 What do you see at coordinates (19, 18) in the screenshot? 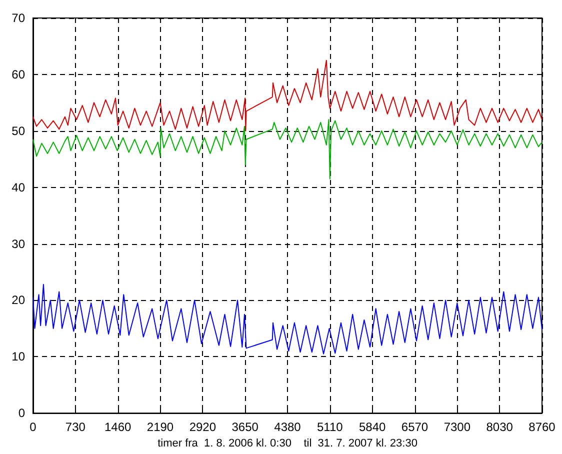
I see `y-tick-label: 70` at bounding box center [19, 18].